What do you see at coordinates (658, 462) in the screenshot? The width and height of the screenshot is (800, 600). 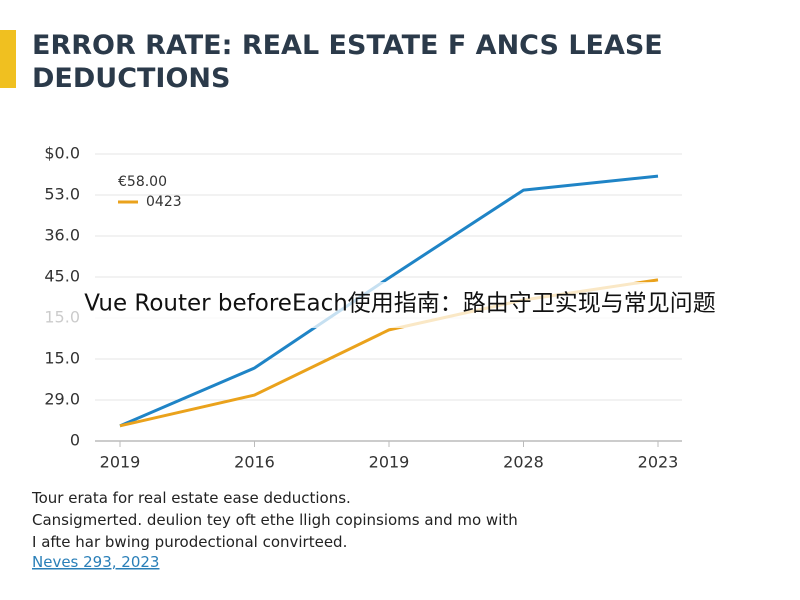 I see `x-tick-label: 2023` at bounding box center [658, 462].